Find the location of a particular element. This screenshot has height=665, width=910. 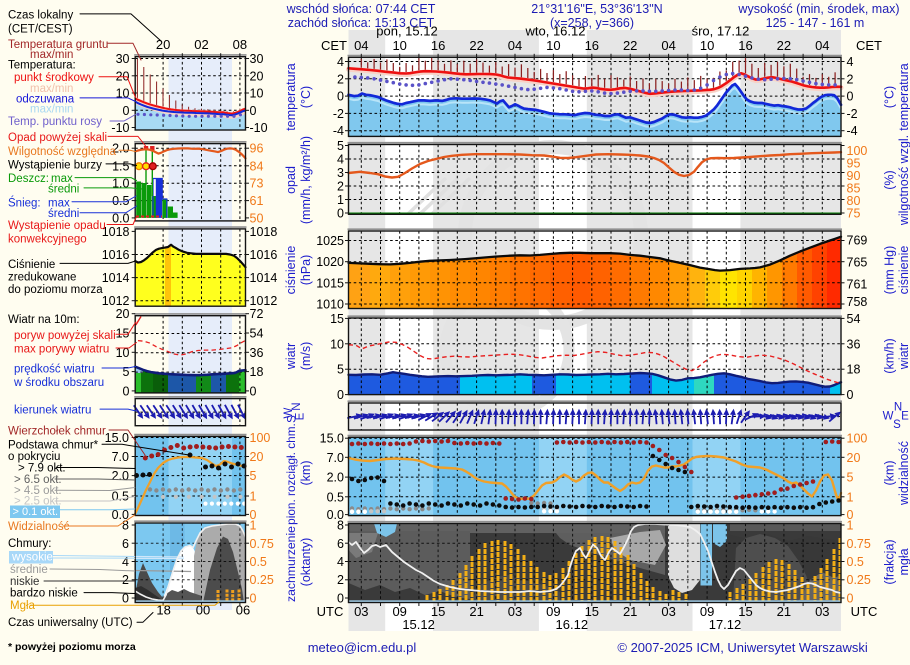

svg-text: -10 is located at coordinates (259, 128).